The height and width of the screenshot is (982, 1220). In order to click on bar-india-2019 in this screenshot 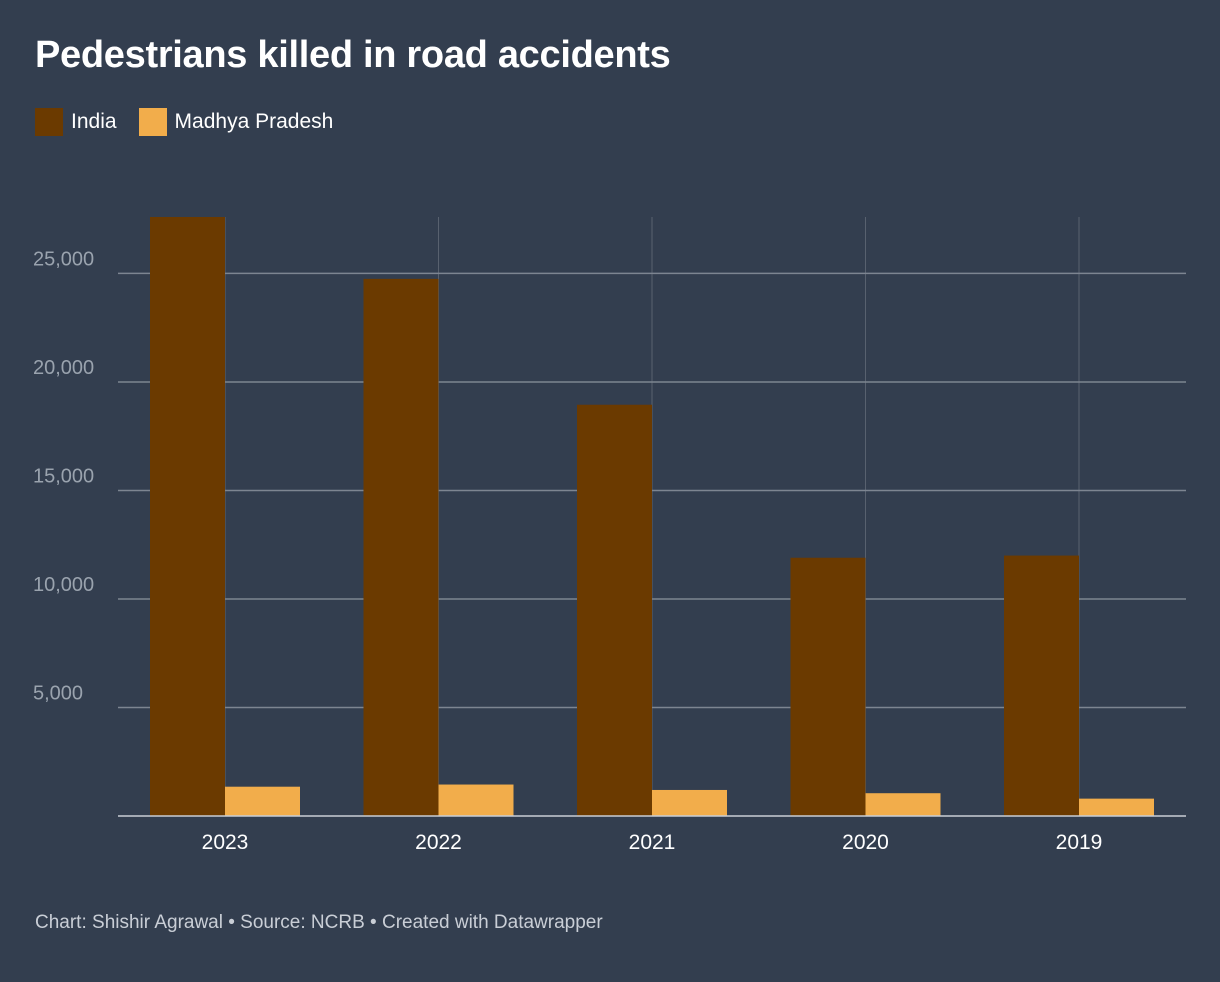, I will do `click(1041, 685)`.